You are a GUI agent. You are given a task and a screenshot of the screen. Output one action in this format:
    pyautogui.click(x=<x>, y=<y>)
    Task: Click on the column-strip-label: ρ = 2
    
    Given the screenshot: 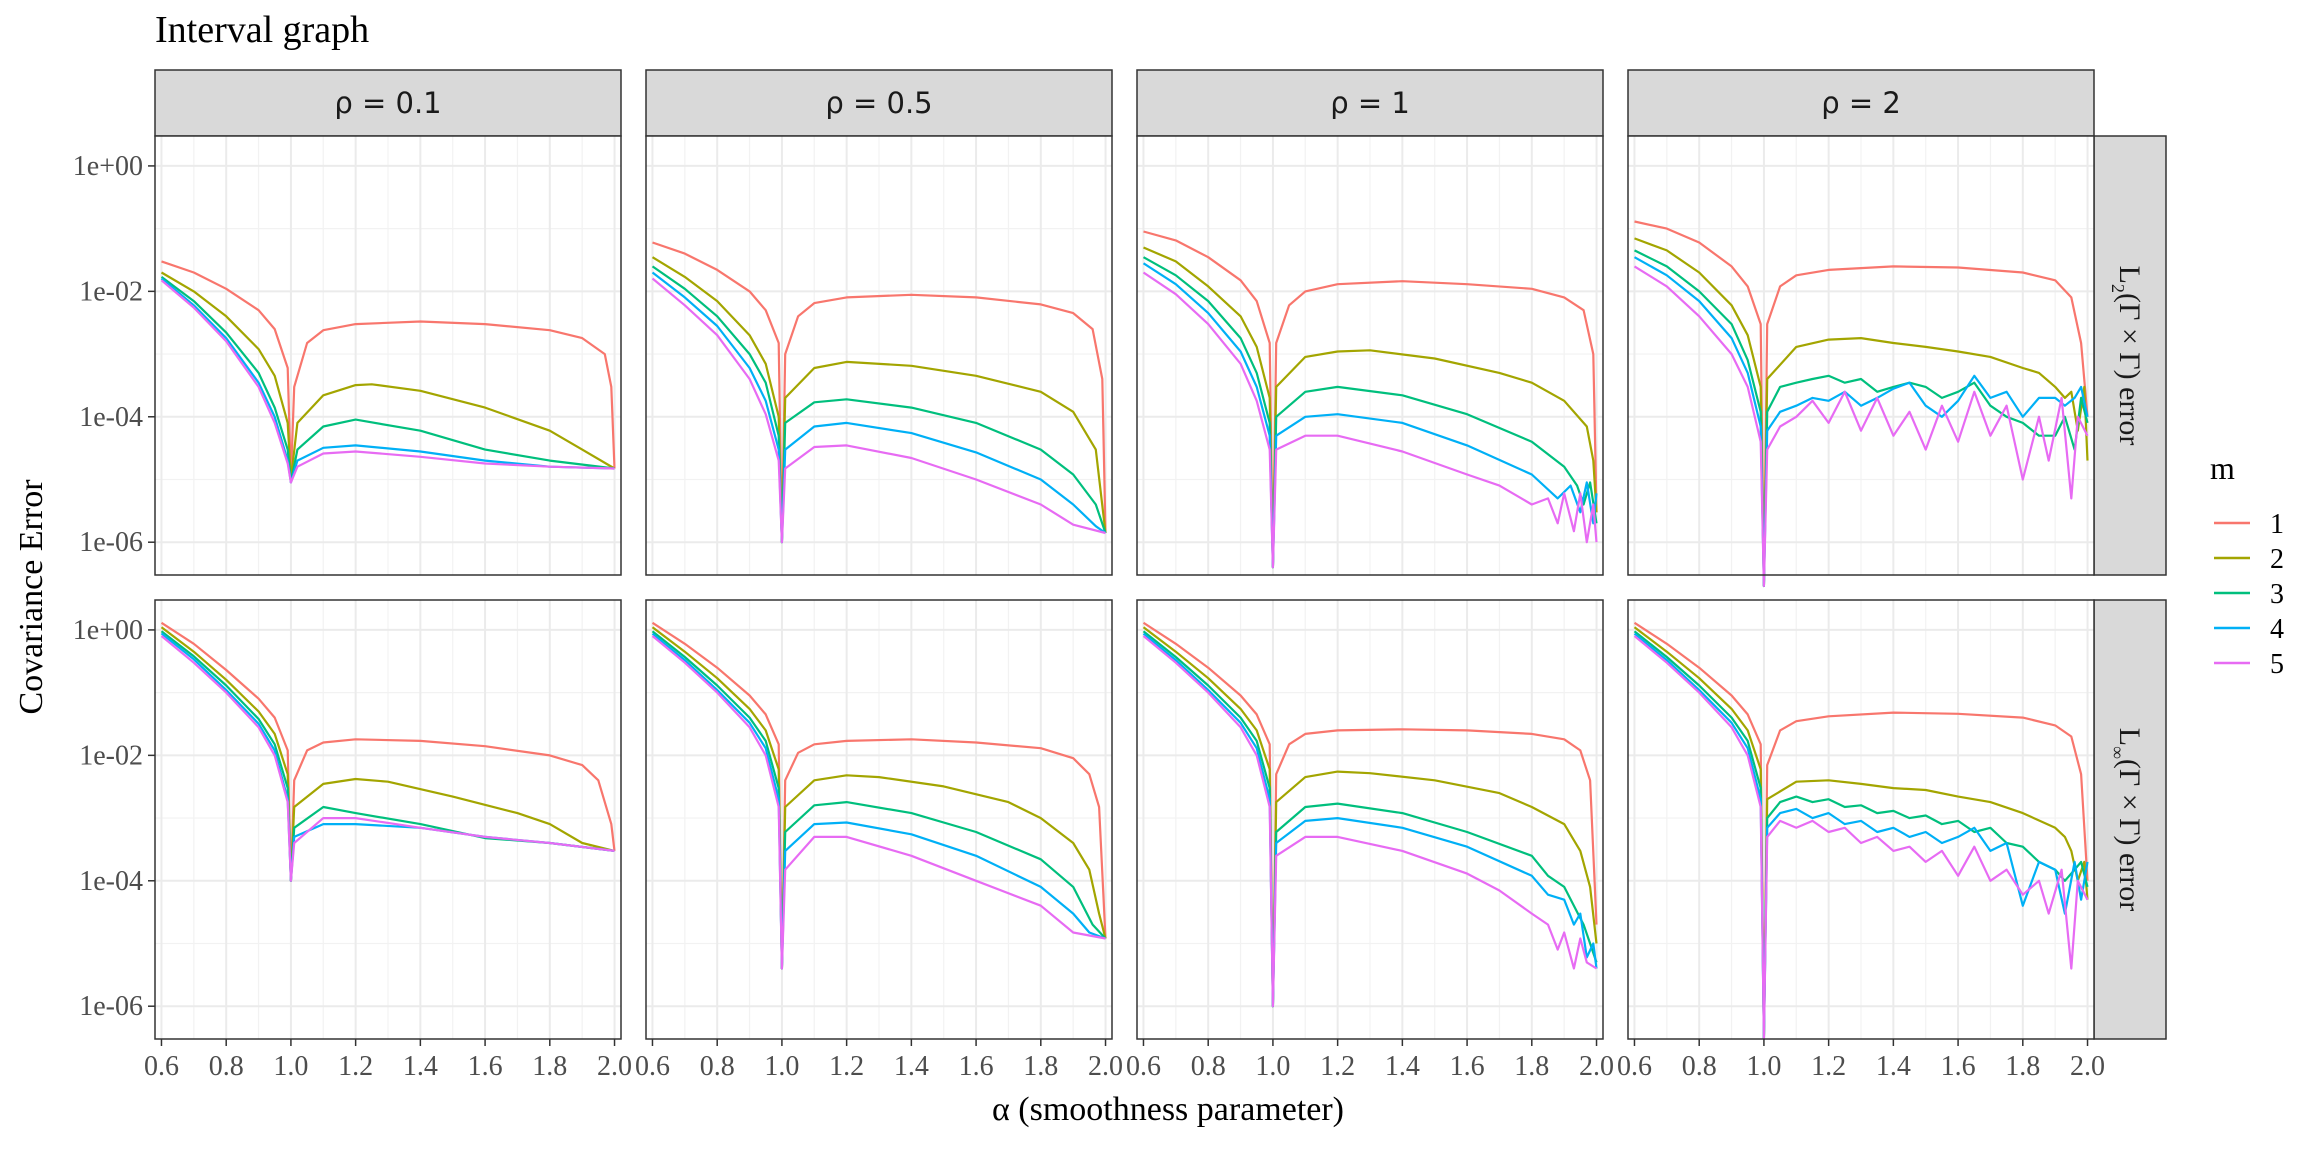 What is the action you would take?
    pyautogui.click(x=1861, y=103)
    